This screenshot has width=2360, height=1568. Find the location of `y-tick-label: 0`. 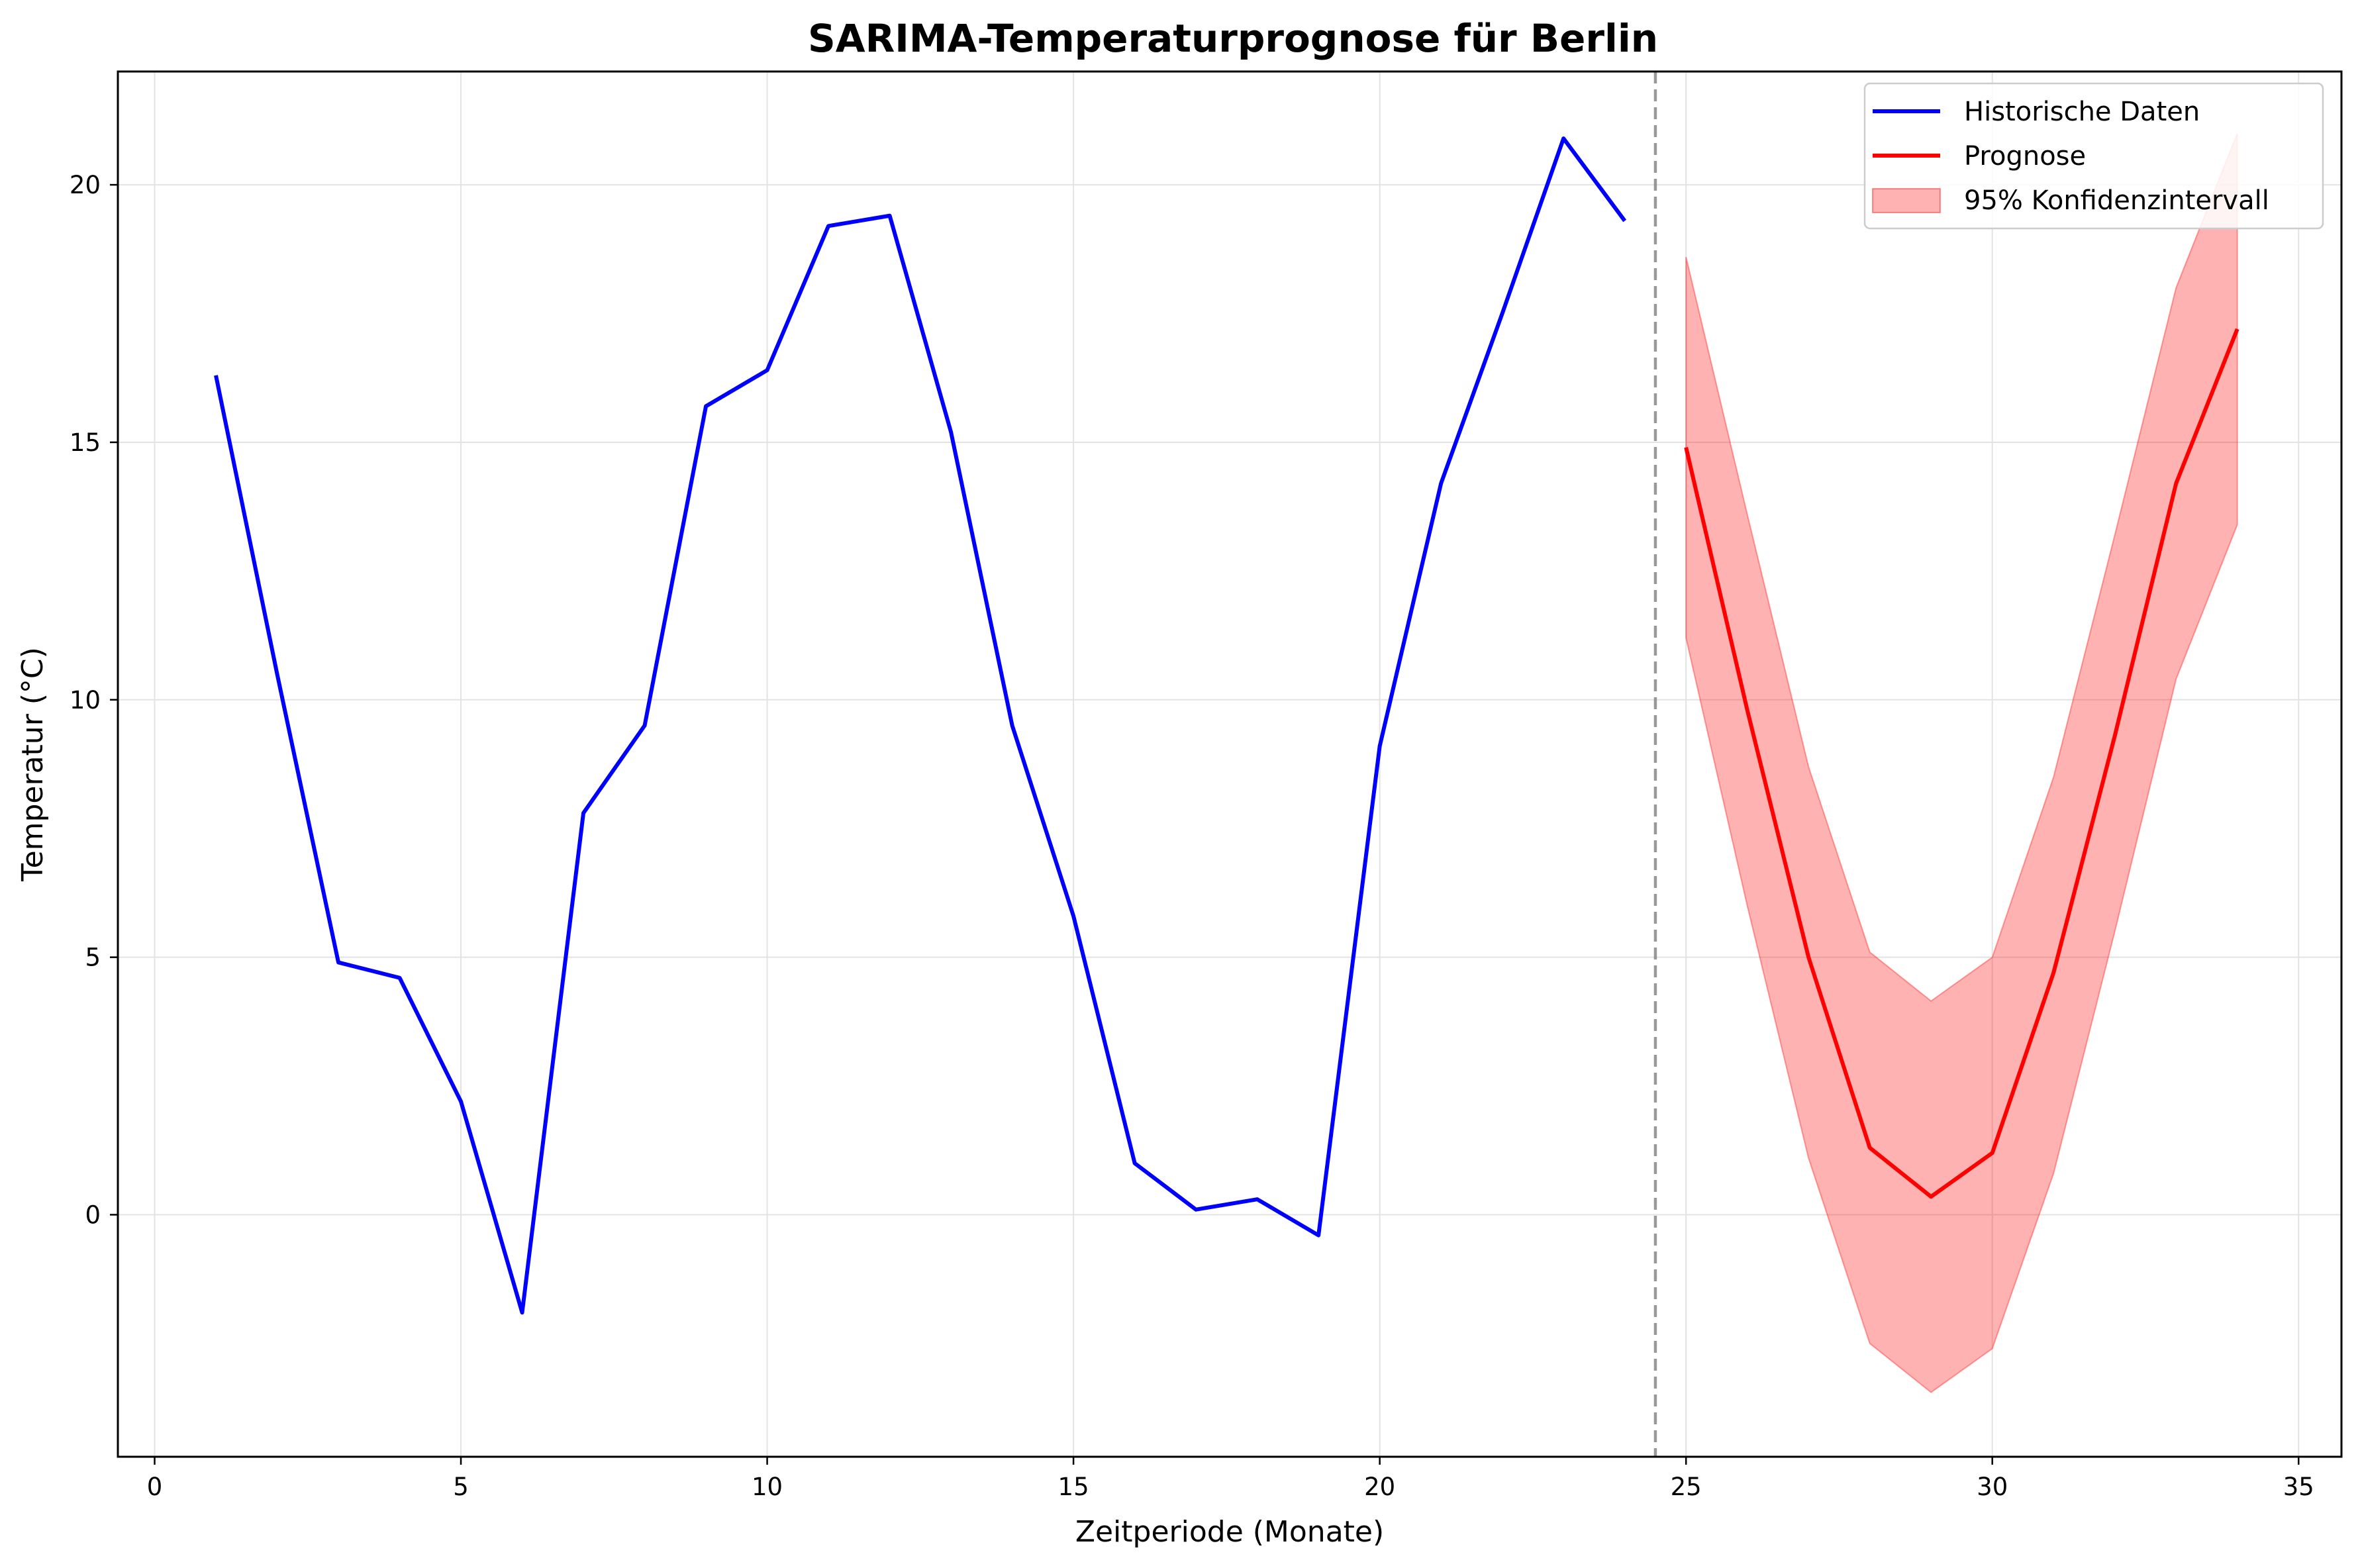

y-tick-label: 0 is located at coordinates (93, 1214).